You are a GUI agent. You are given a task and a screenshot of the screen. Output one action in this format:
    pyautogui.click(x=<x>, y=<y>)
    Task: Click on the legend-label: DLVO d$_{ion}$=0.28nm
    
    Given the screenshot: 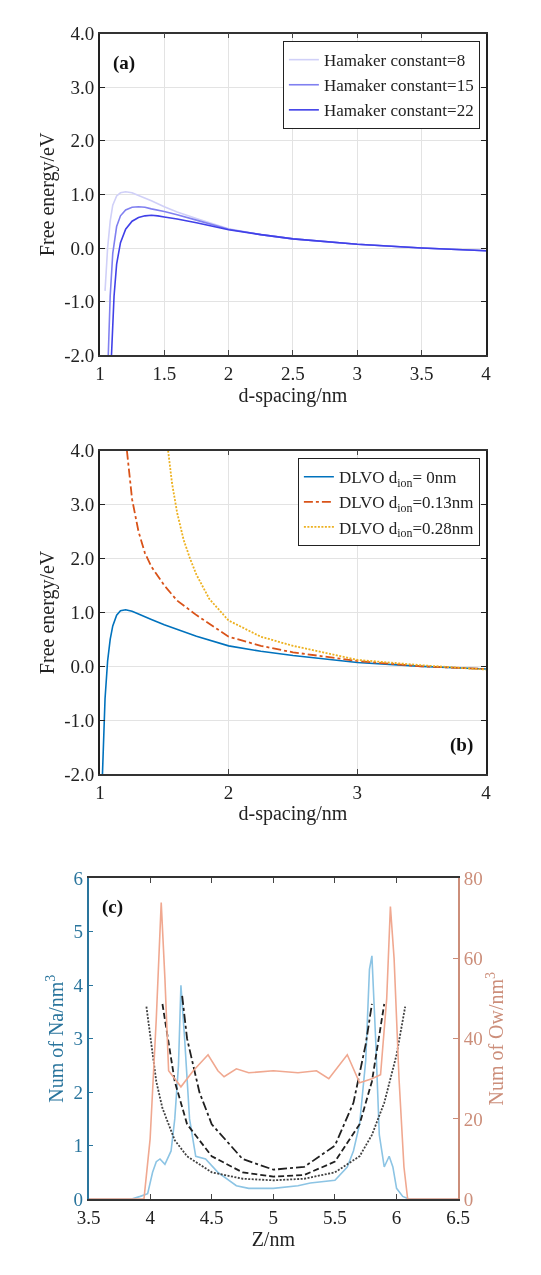 What is the action you would take?
    pyautogui.click(x=406, y=529)
    